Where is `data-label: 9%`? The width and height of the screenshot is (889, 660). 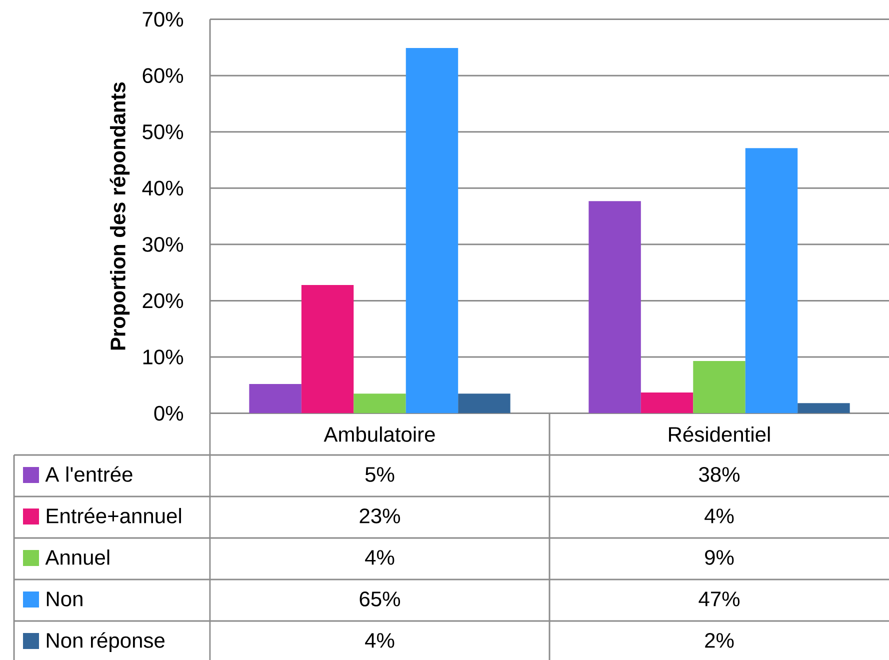 data-label: 9% is located at coordinates (719, 557).